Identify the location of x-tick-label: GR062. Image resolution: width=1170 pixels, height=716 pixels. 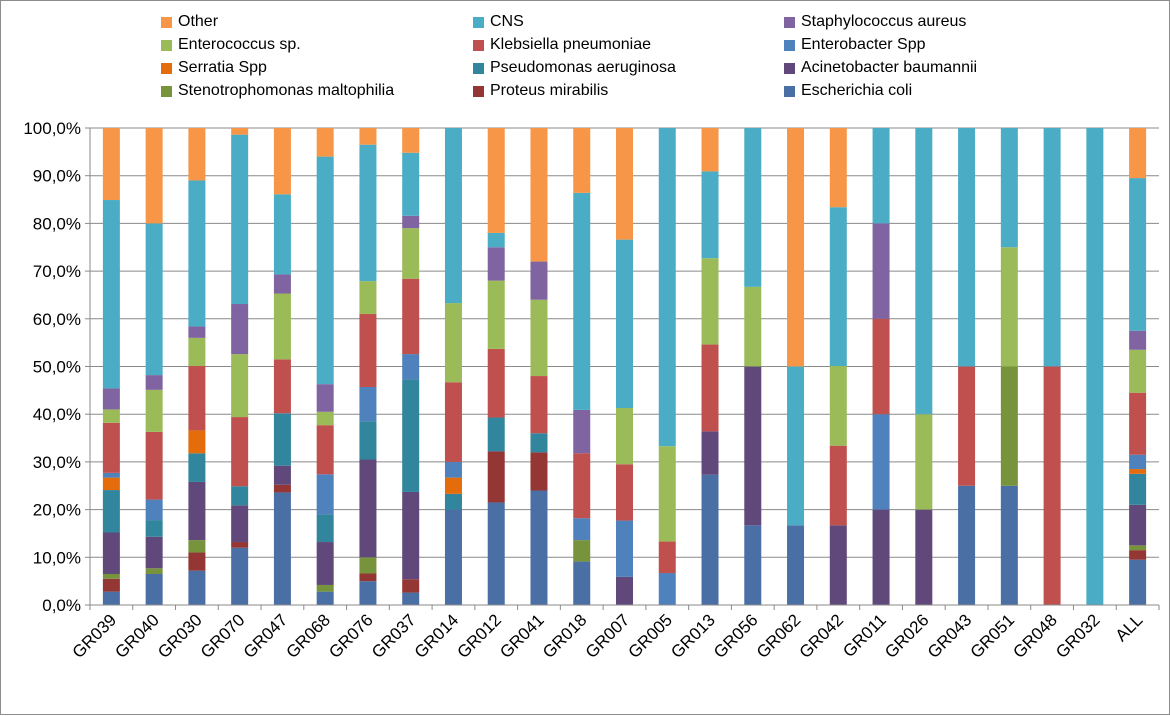
(779, 636).